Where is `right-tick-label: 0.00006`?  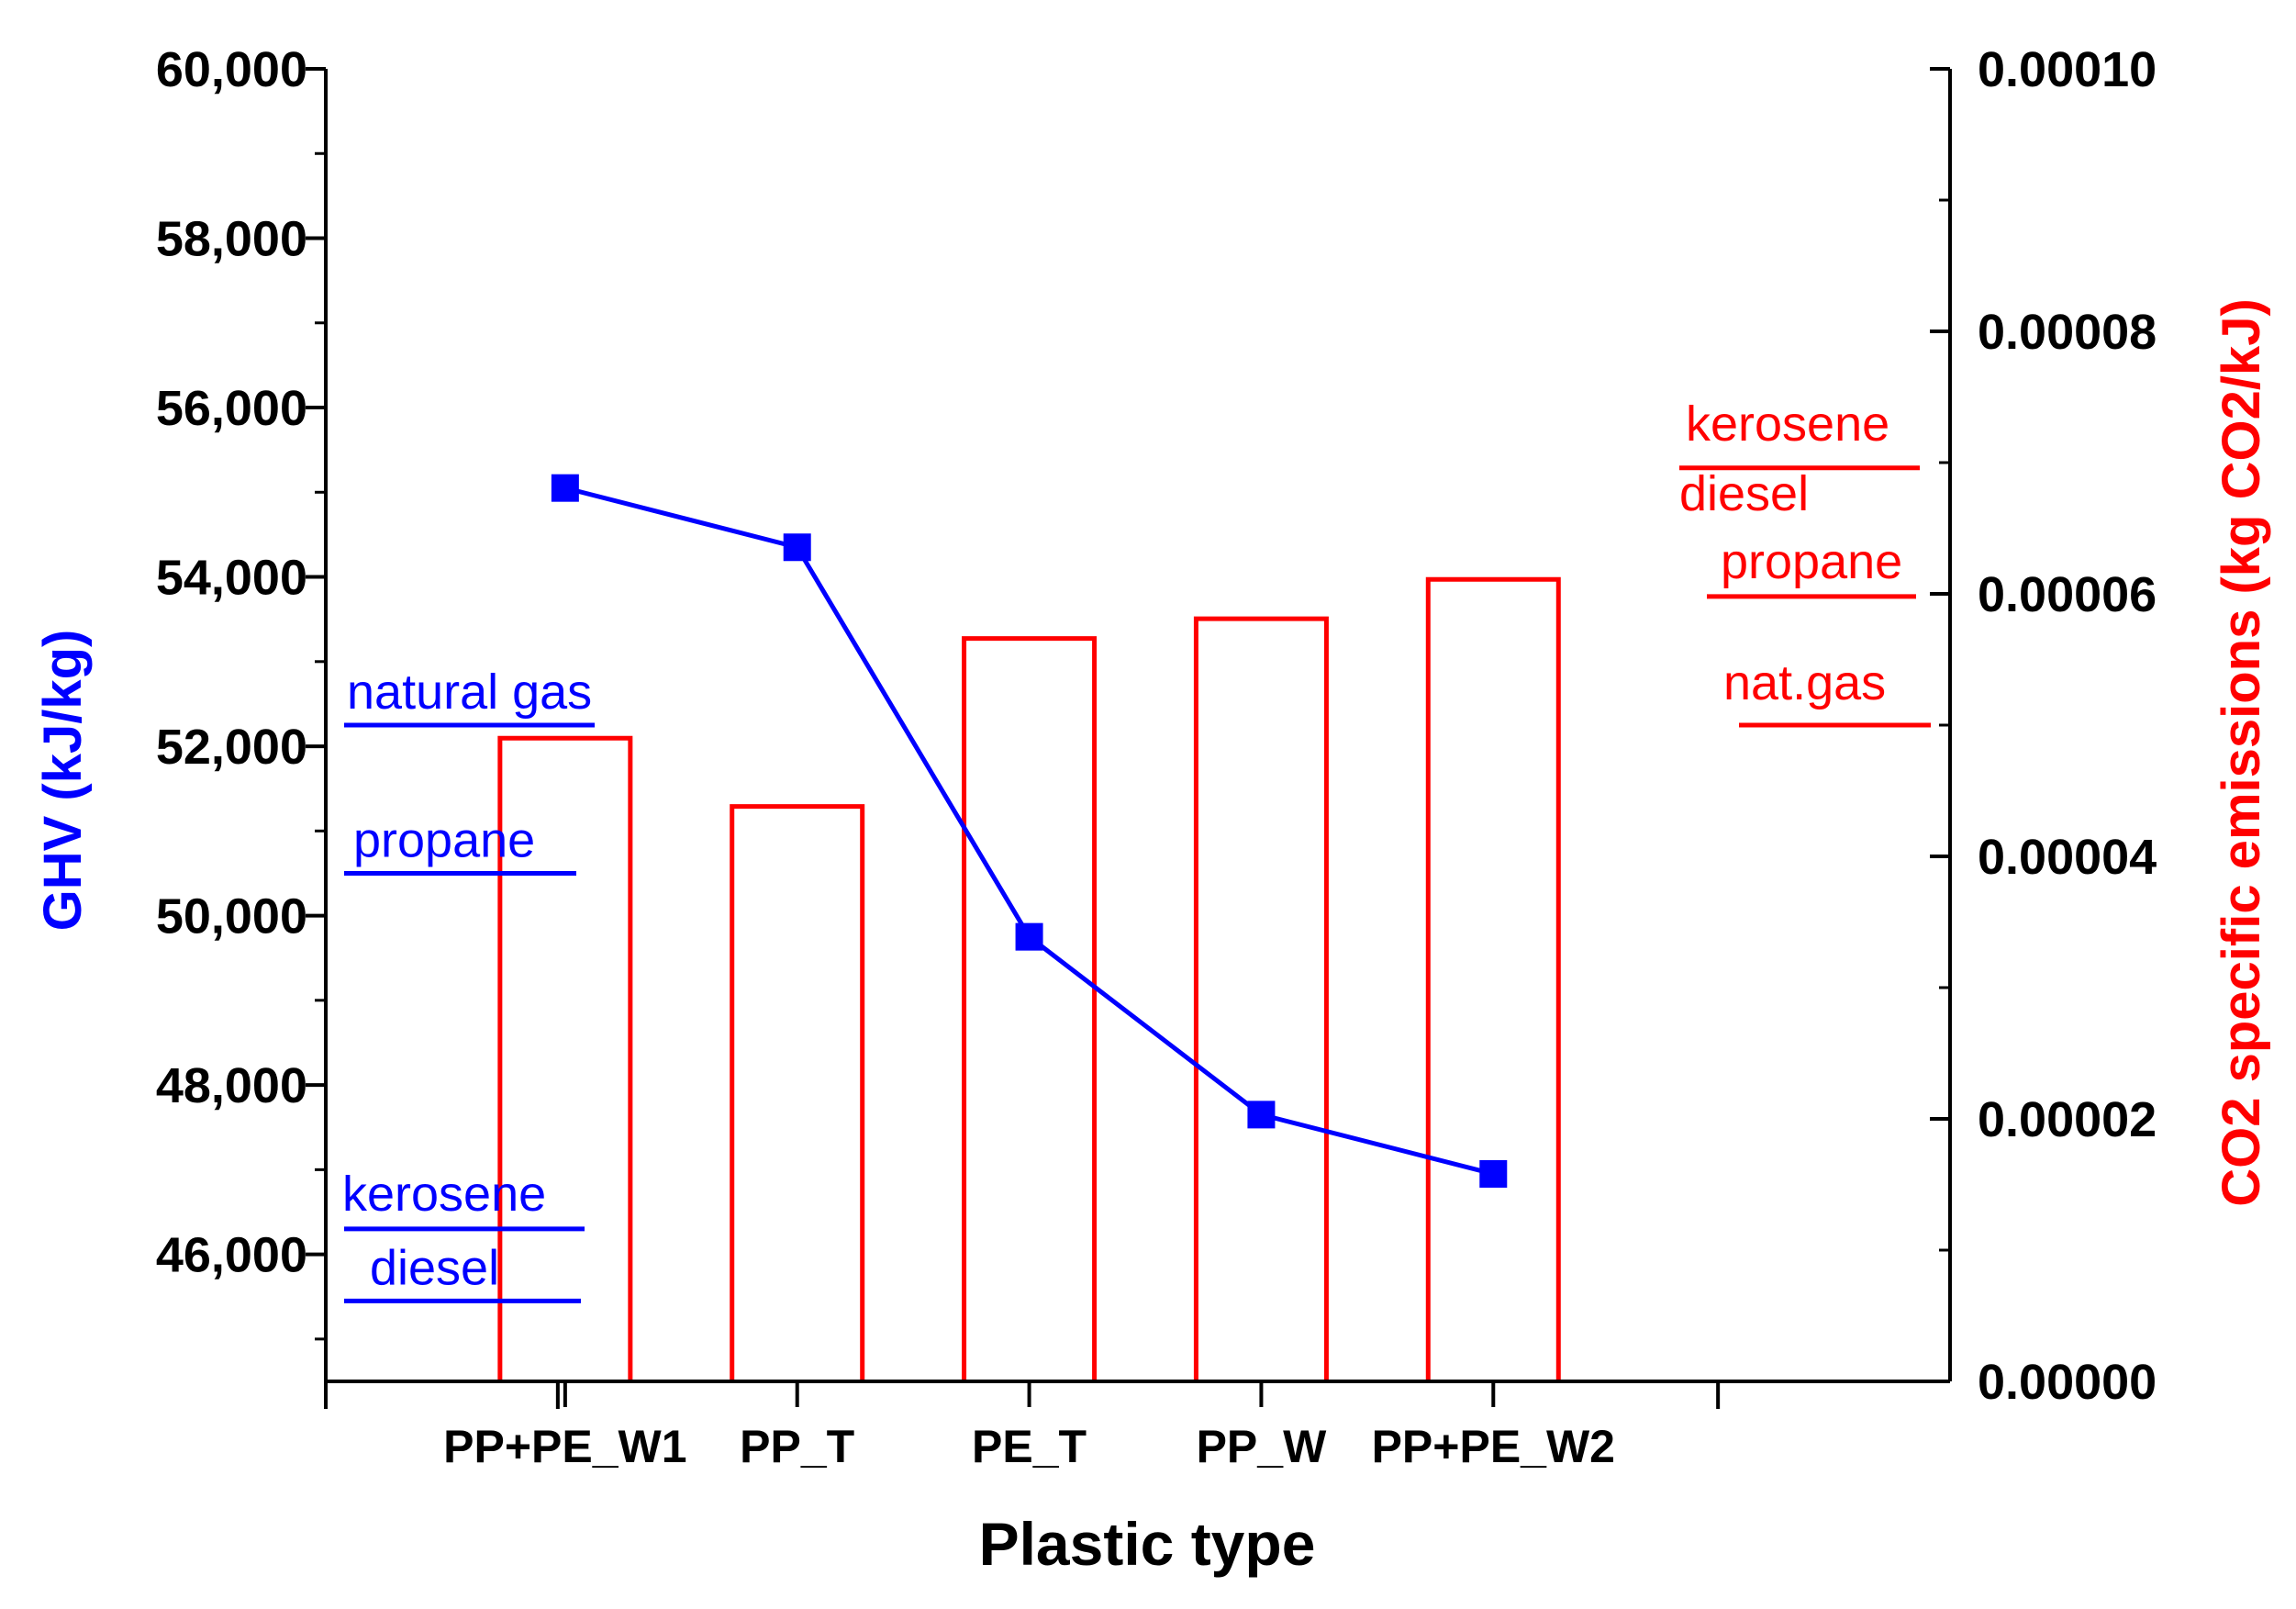 right-tick-label: 0.00006 is located at coordinates (2067, 594).